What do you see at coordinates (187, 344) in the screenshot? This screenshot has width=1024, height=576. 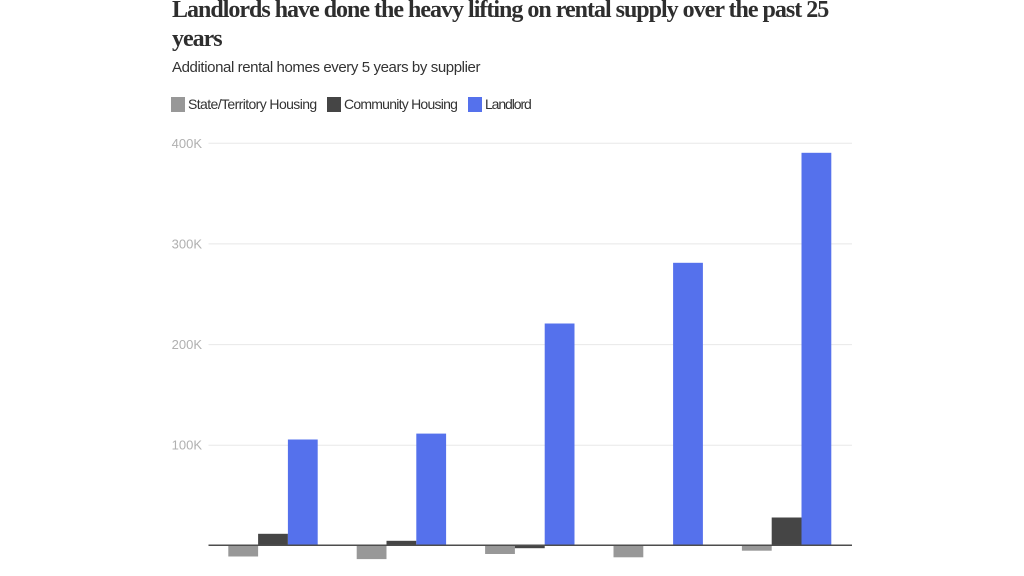 I see `svg-text: 200K` at bounding box center [187, 344].